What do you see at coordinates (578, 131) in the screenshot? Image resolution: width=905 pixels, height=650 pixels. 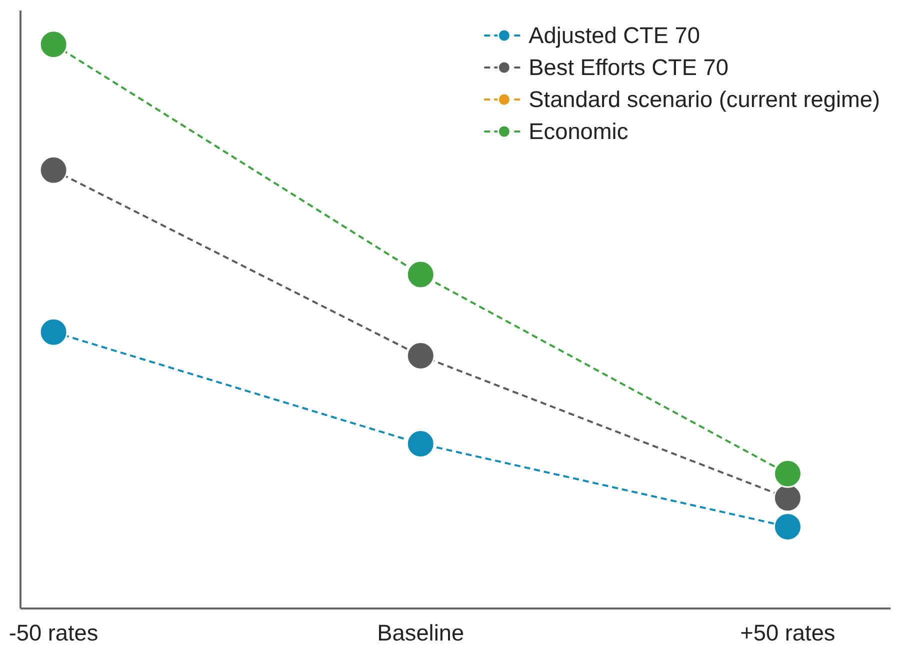 I see `legend-label: Economic` at bounding box center [578, 131].